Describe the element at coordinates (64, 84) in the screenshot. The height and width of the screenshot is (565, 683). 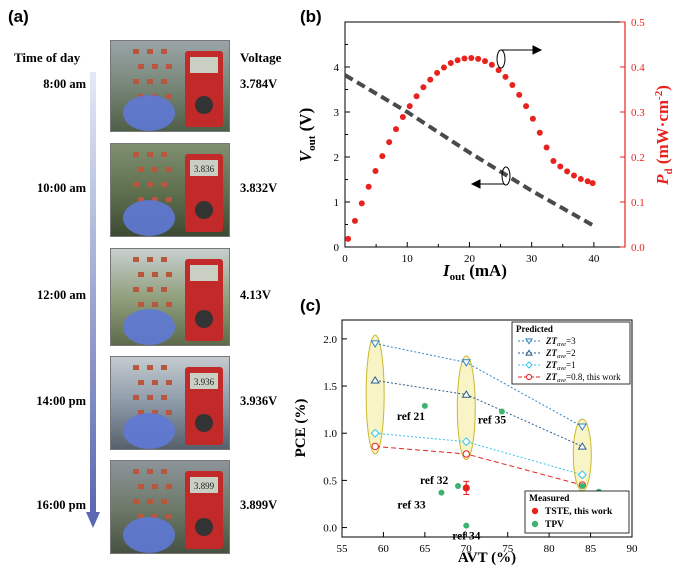
I see `time-label: 8:00 am` at that location.